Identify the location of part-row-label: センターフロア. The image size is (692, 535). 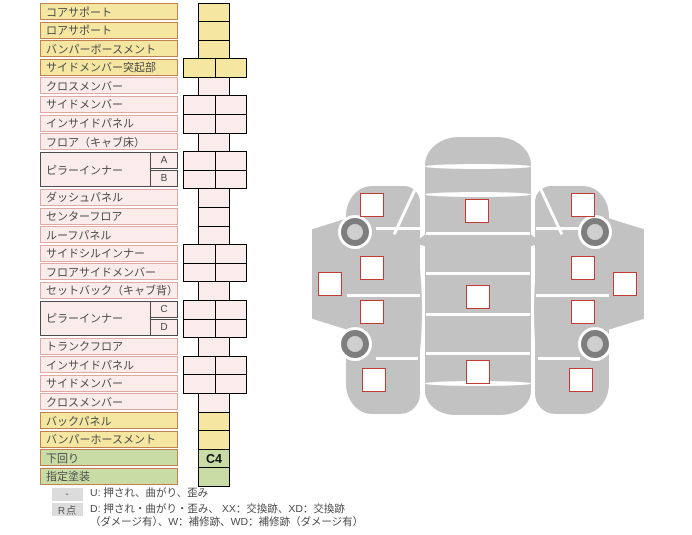
(109, 216).